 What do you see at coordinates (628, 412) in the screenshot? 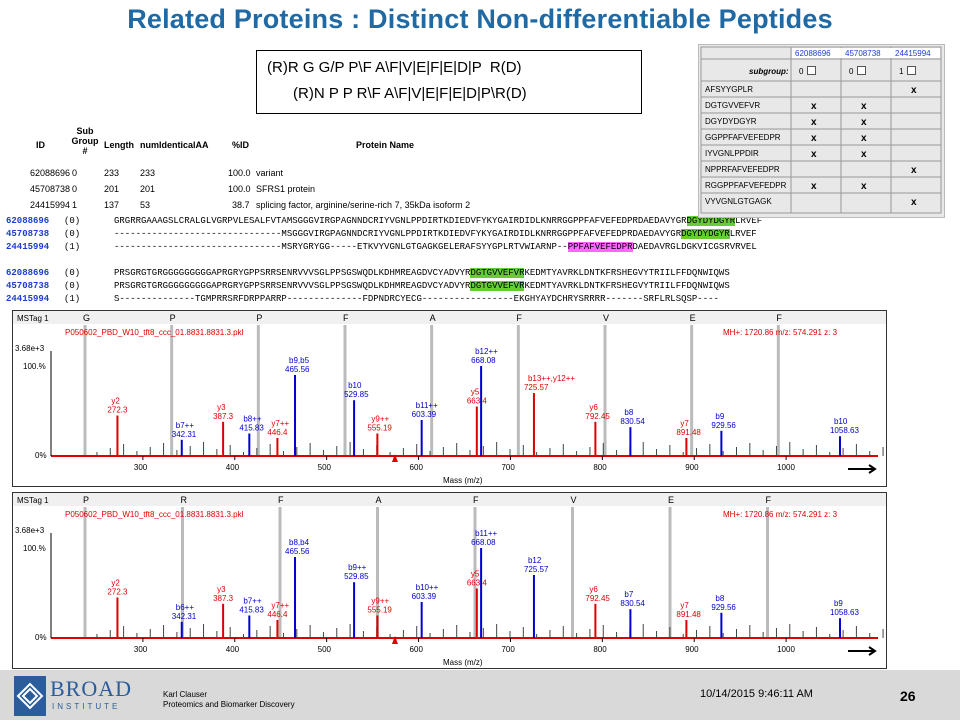
I see `peak-ion-label: b8` at bounding box center [628, 412].